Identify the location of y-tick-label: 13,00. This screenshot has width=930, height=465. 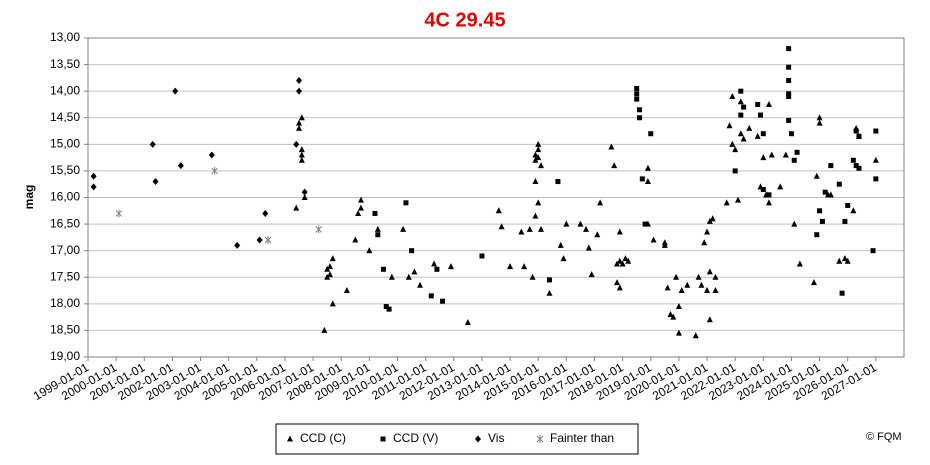
(65, 37).